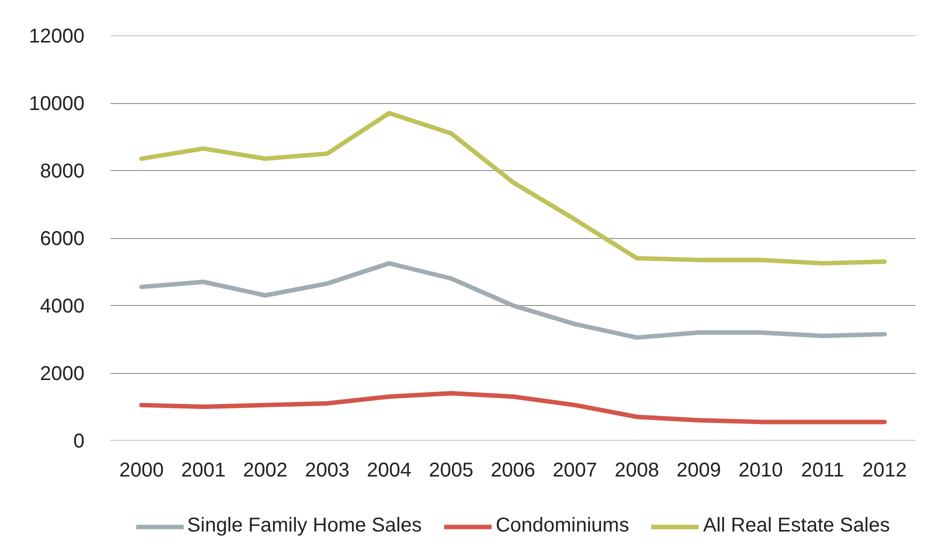 This screenshot has height=556, width=927. What do you see at coordinates (62, 171) in the screenshot?
I see `y-tick-label: 8000` at bounding box center [62, 171].